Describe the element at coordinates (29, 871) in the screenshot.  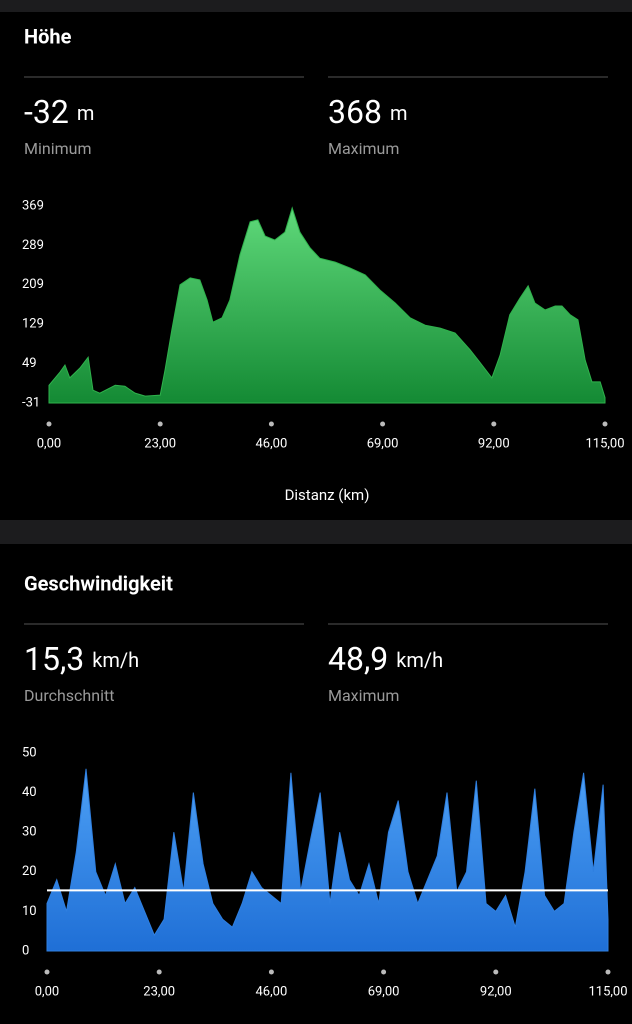
I see `y-tick-label: 20` at that location.